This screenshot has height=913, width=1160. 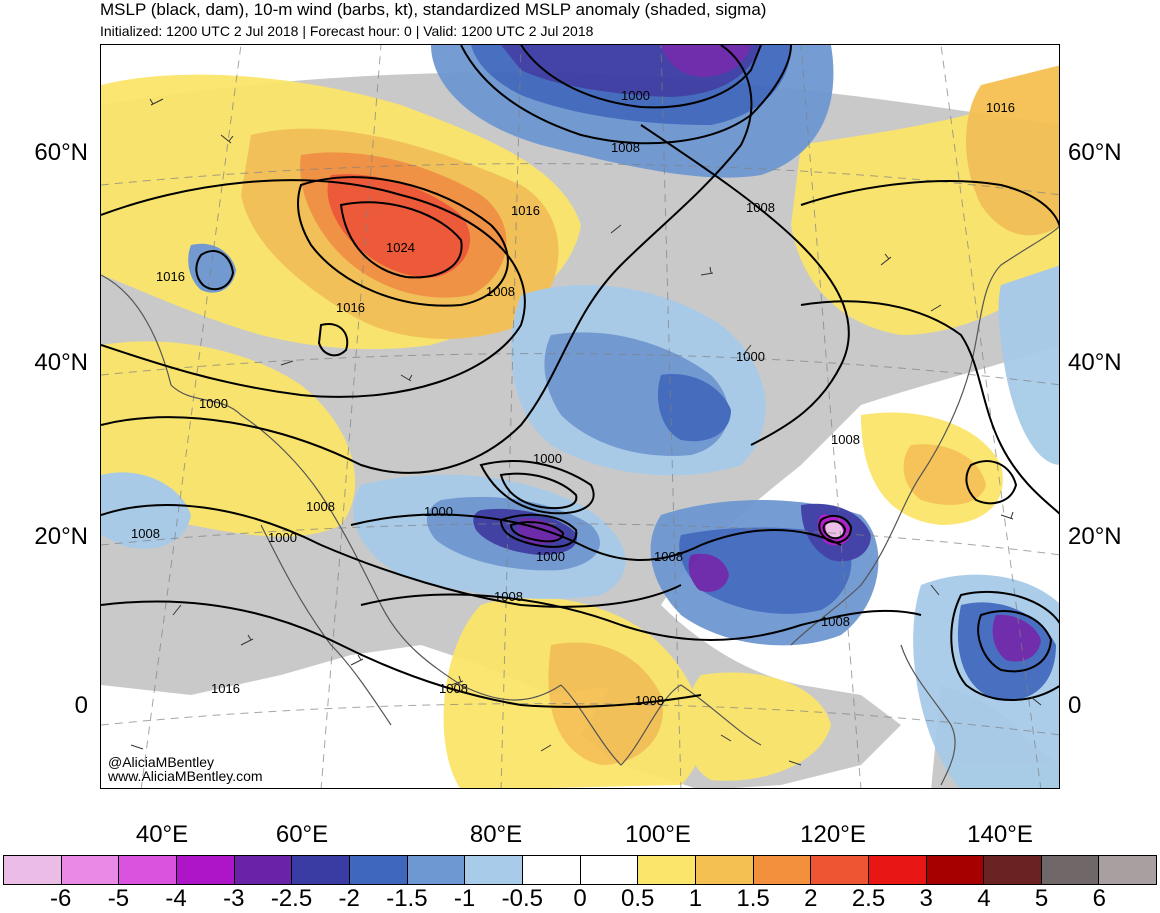 What do you see at coordinates (753, 898) in the screenshot?
I see `colorbar-tick-label: 1.5` at bounding box center [753, 898].